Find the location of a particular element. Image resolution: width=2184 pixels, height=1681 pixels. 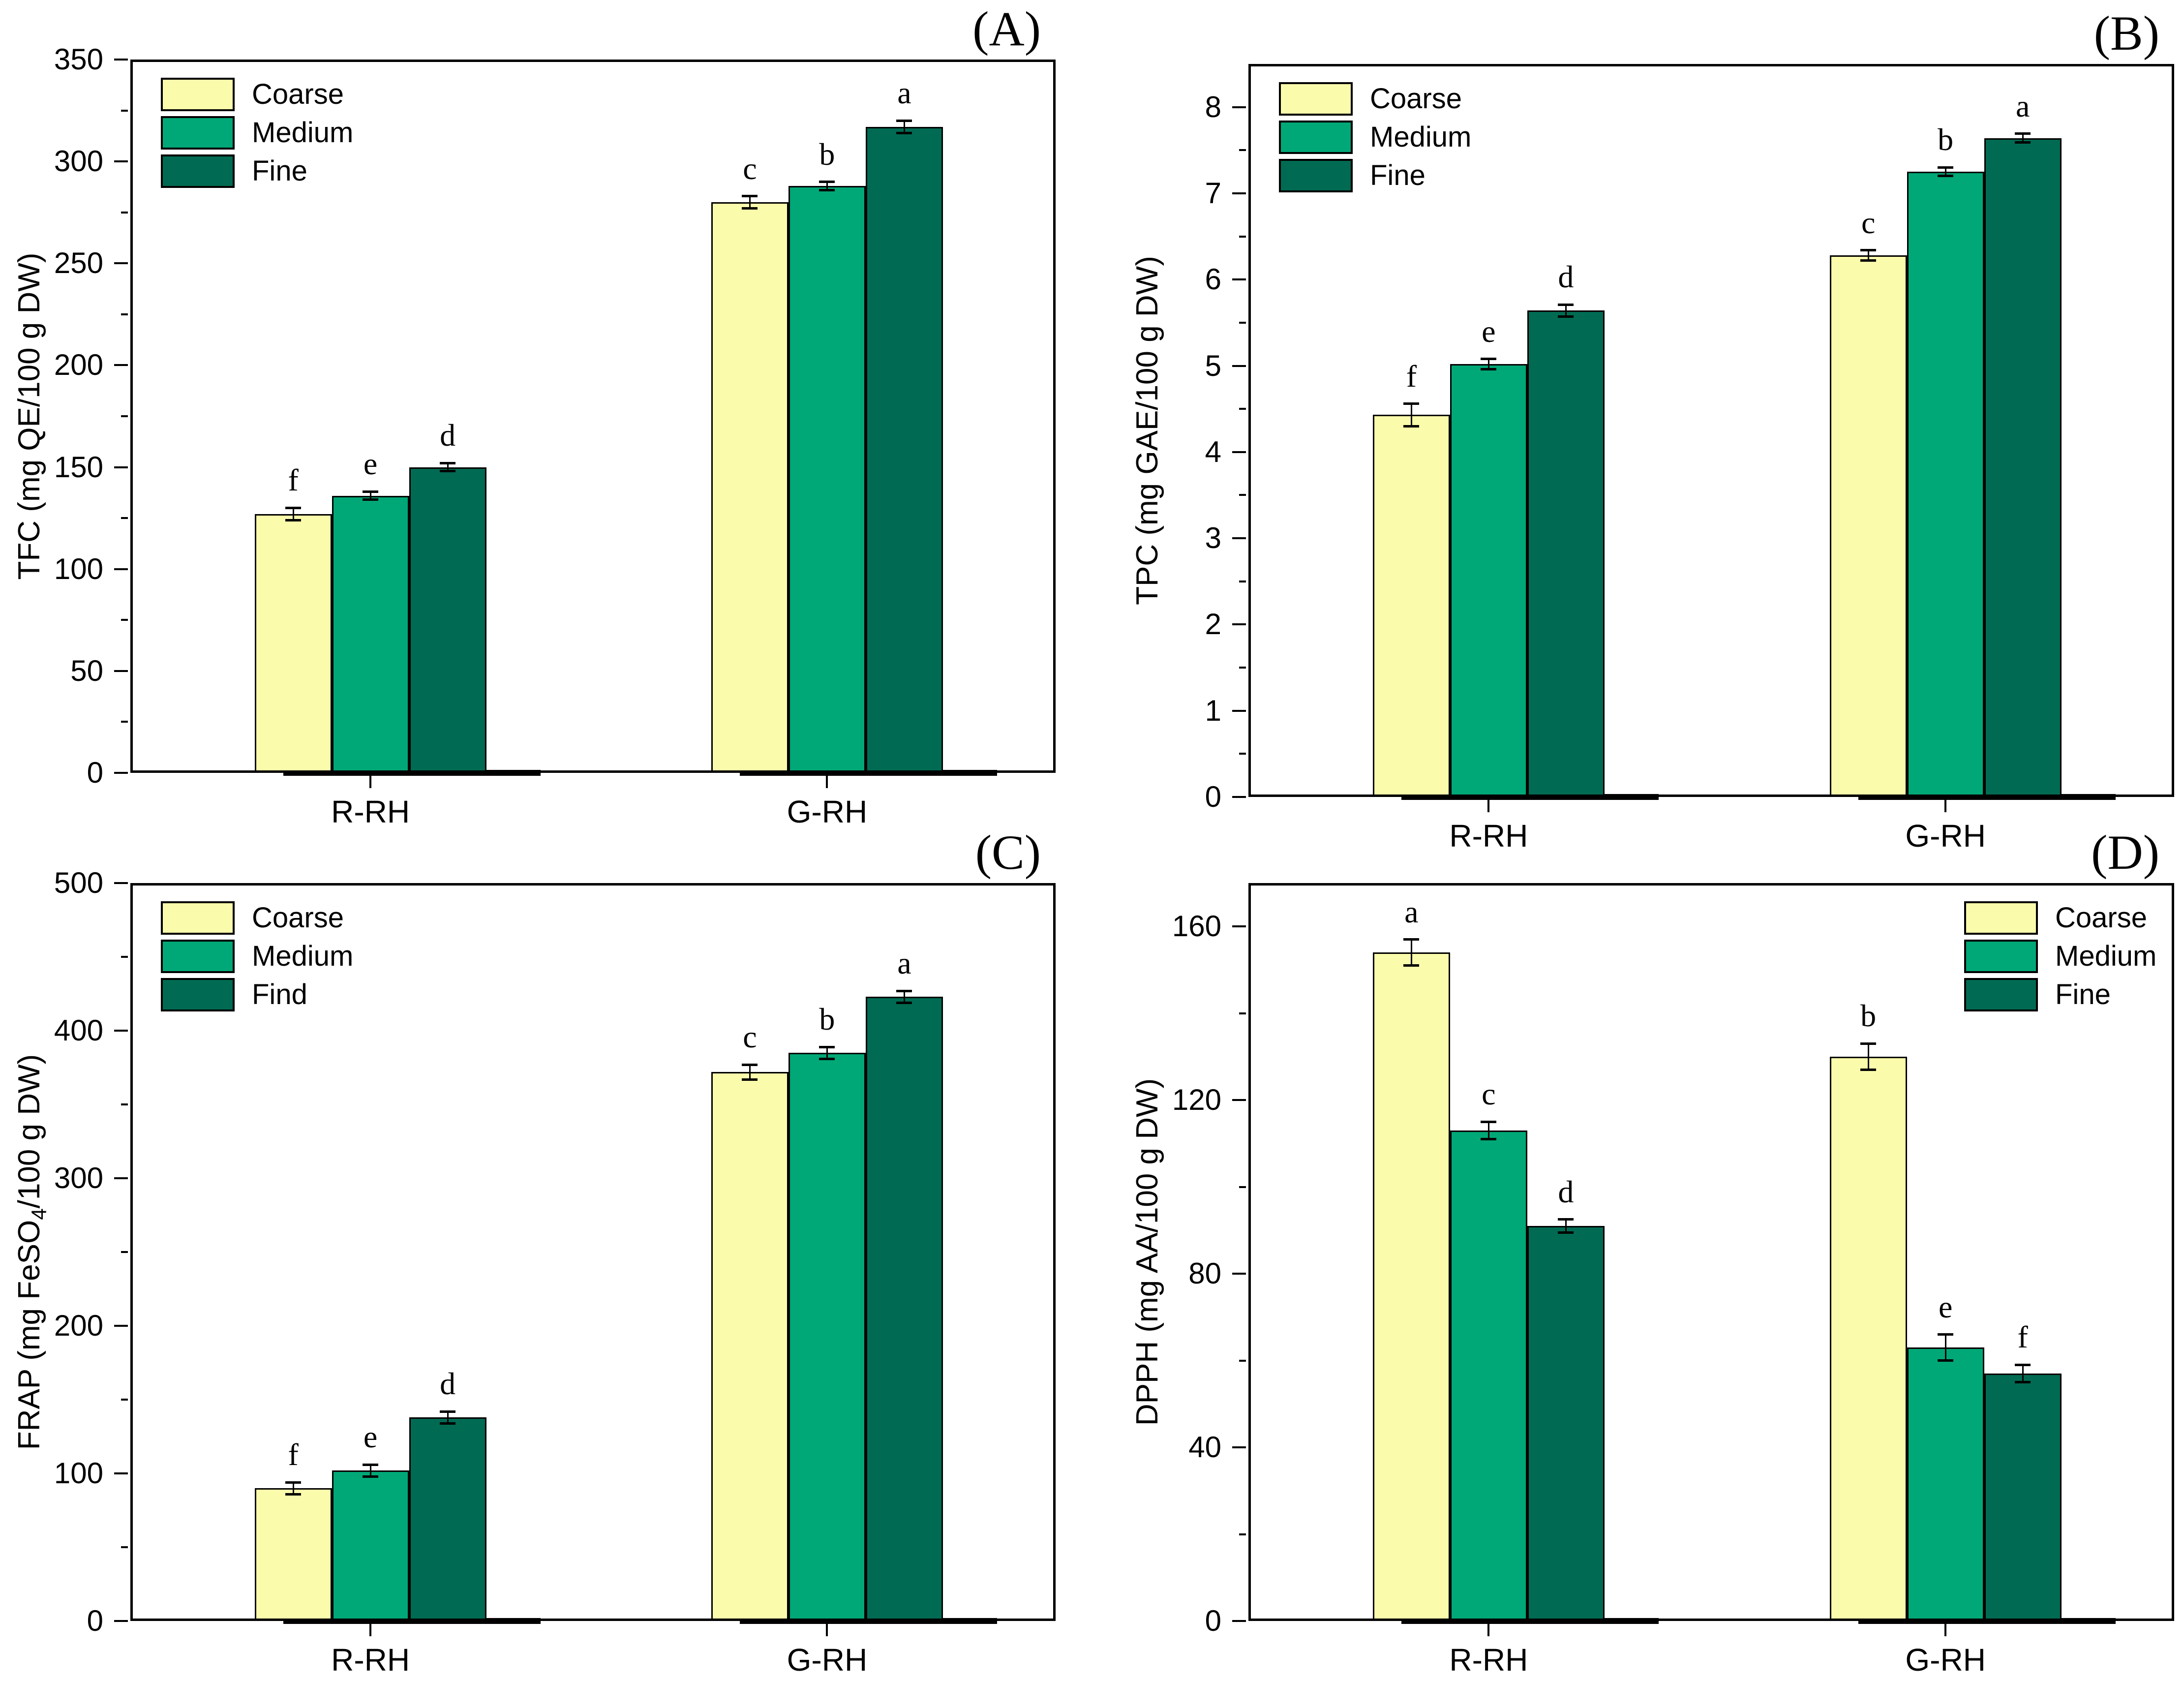

legend-swatch-medium is located at coordinates (198, 133).